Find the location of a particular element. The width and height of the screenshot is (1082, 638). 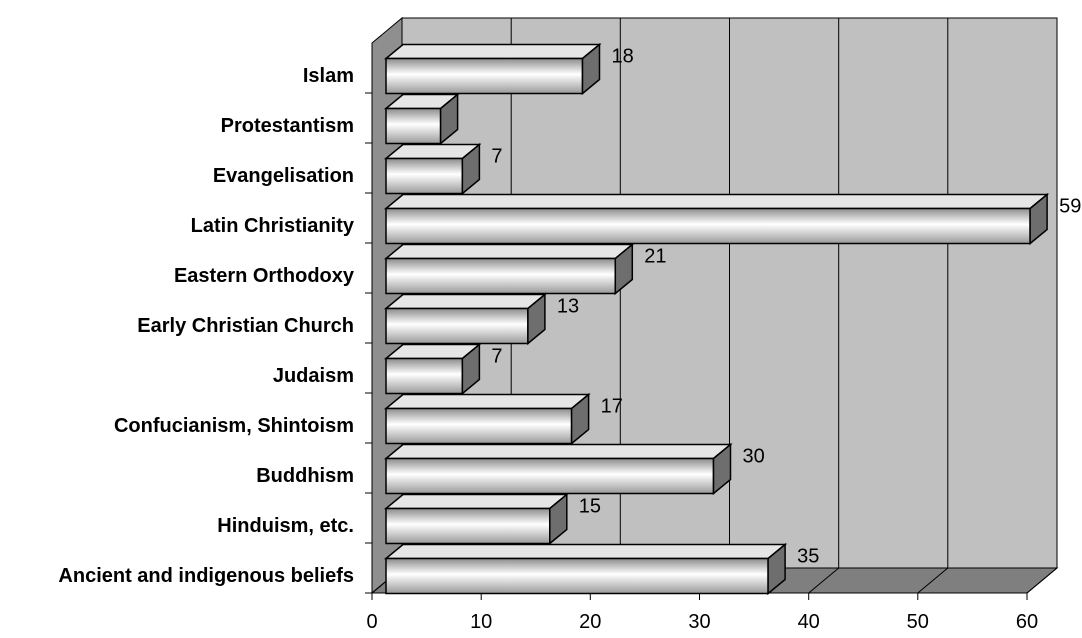

category-label: Confucianism, Shintoism is located at coordinates (234, 426).